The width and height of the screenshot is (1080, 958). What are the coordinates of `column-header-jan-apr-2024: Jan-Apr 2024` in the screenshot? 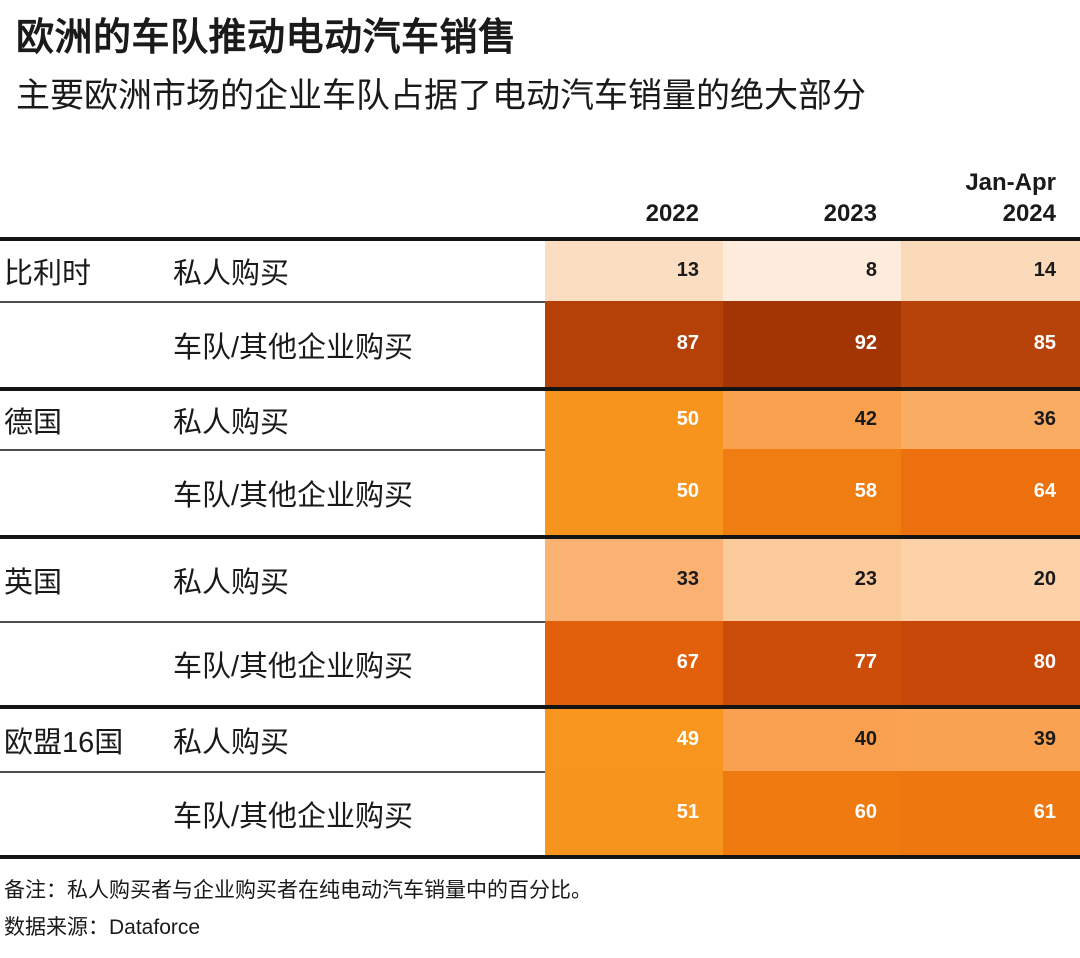 It's located at (1010, 197).